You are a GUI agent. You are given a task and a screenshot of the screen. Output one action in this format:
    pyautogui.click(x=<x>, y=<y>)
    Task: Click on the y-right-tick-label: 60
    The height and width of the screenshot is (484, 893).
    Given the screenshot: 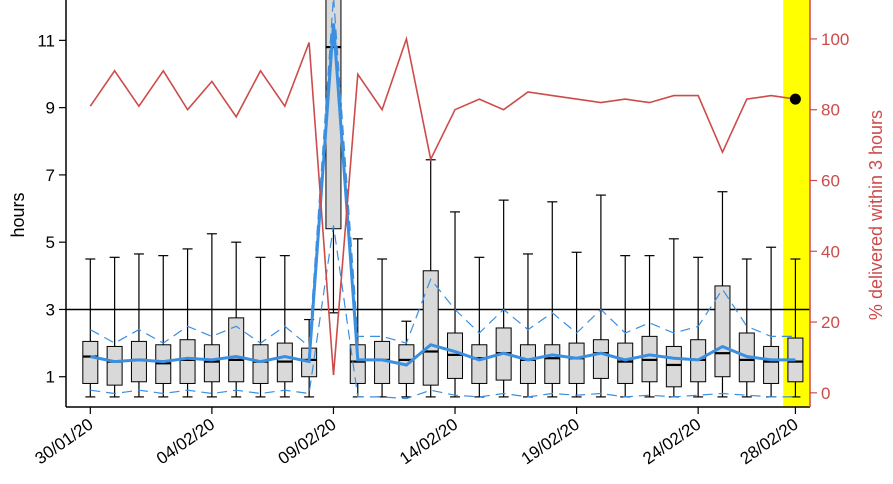 What is the action you would take?
    pyautogui.click(x=830, y=180)
    